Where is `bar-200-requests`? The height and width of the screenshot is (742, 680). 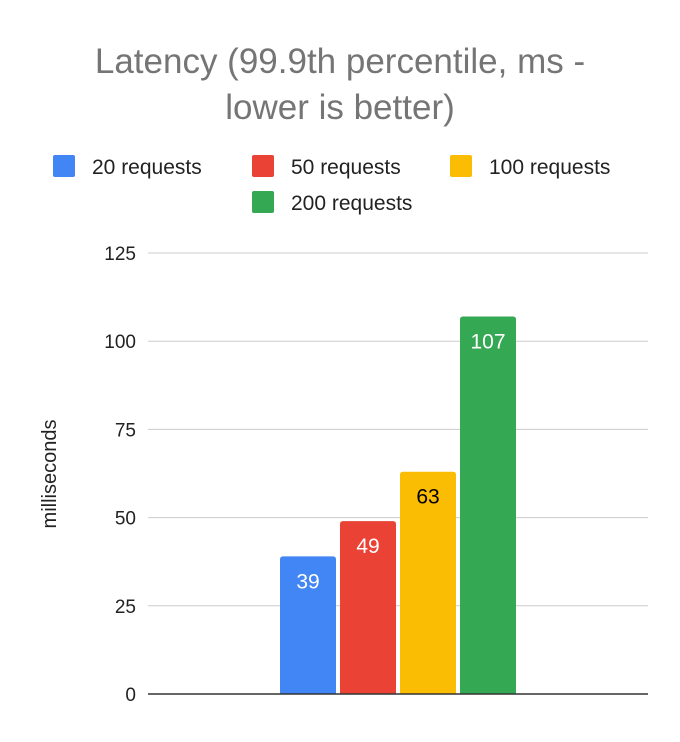 bar-200-requests is located at coordinates (488, 505).